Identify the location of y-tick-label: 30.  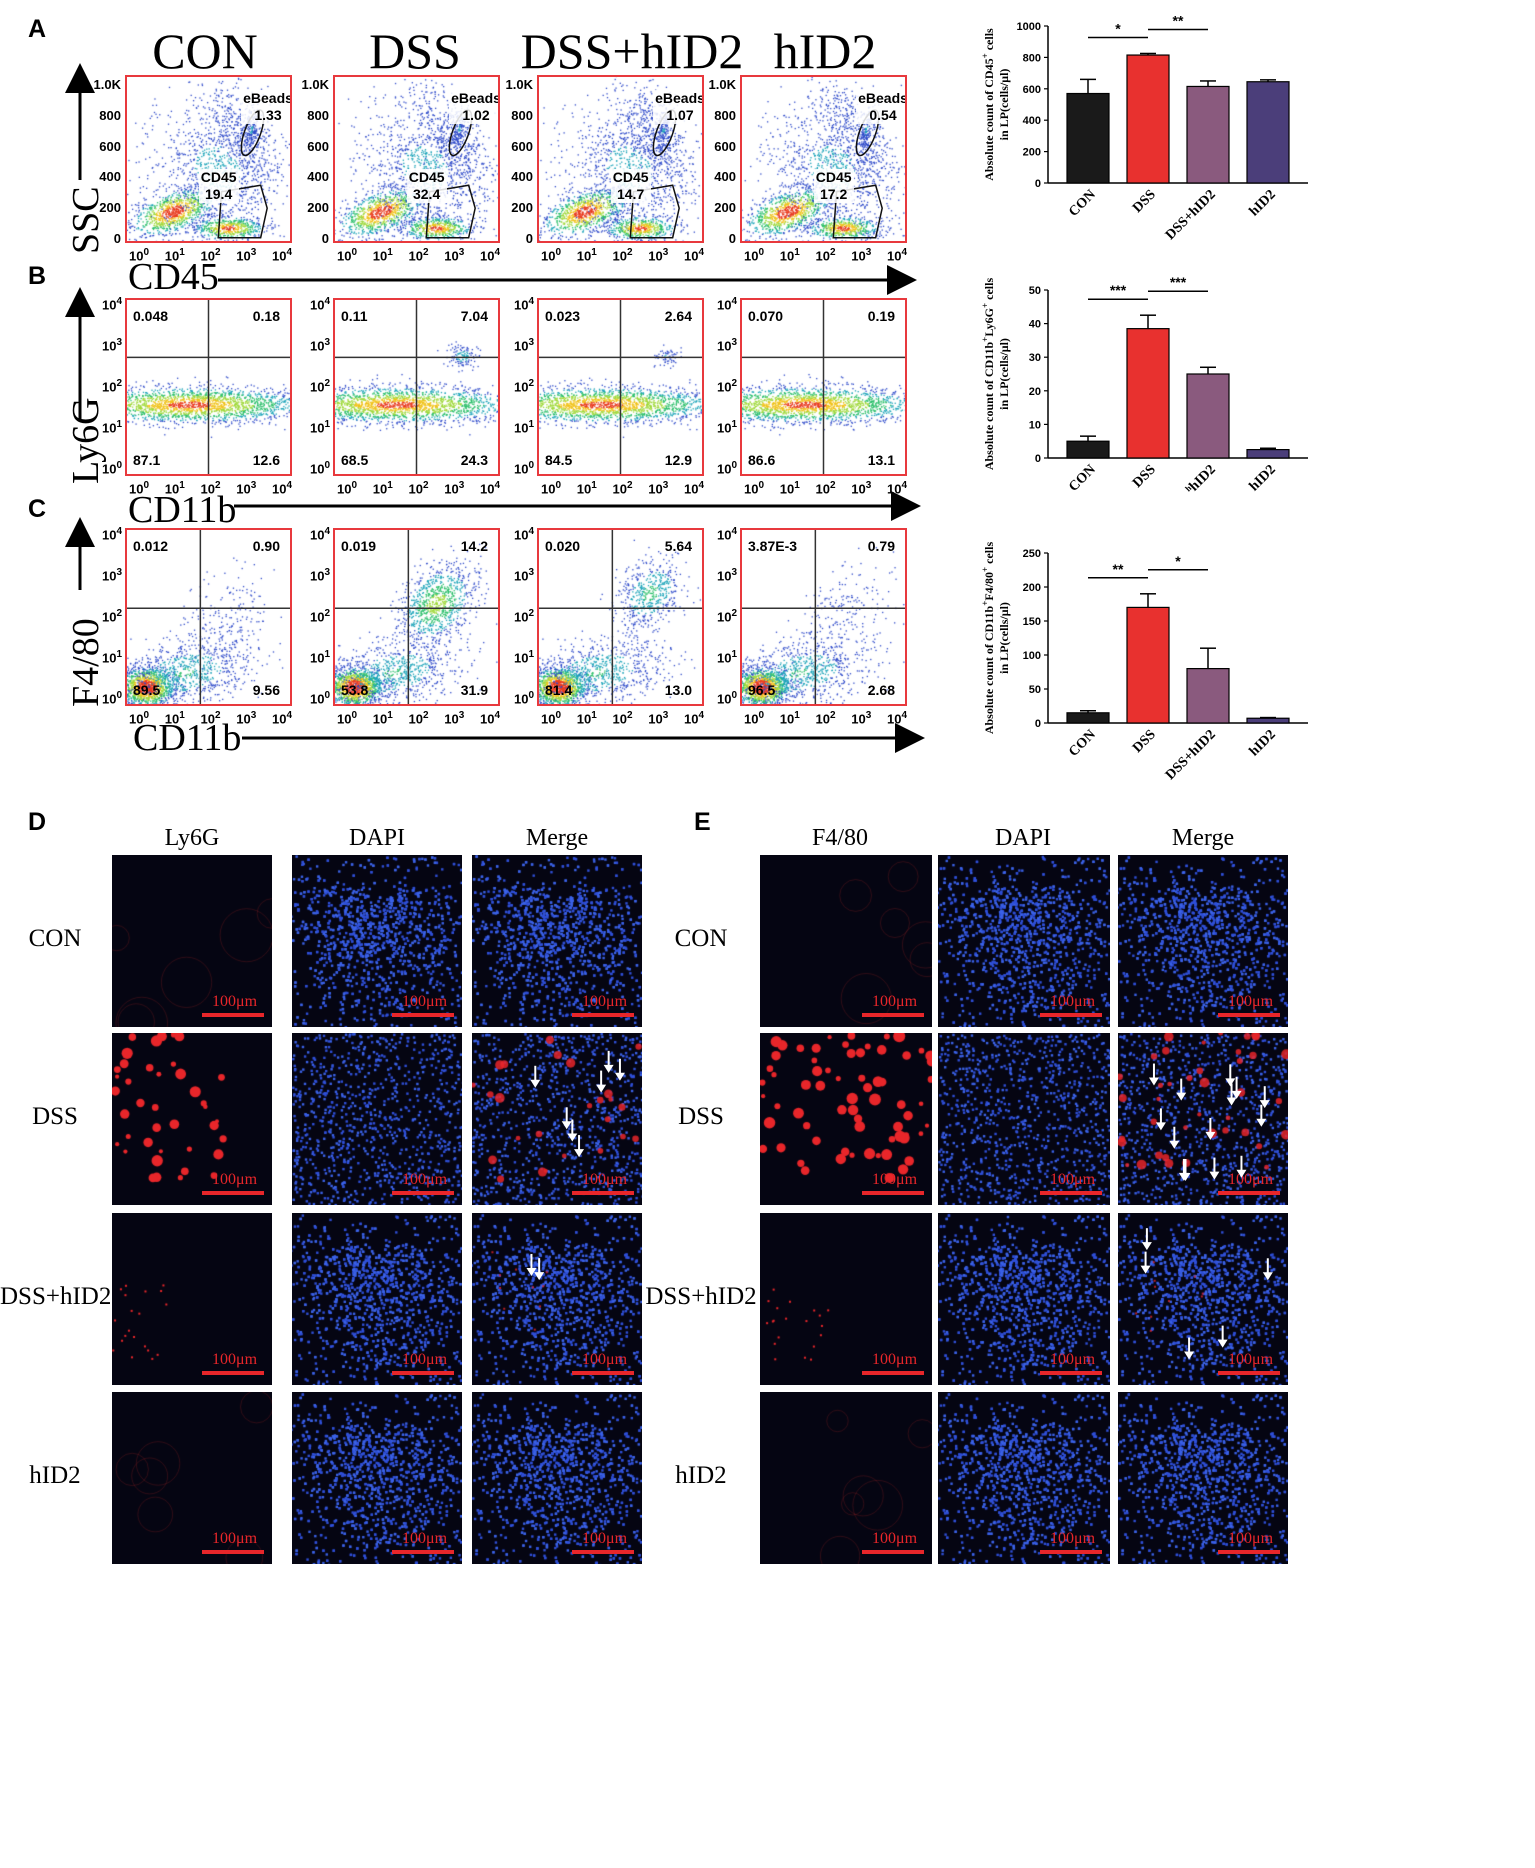
(1035, 358).